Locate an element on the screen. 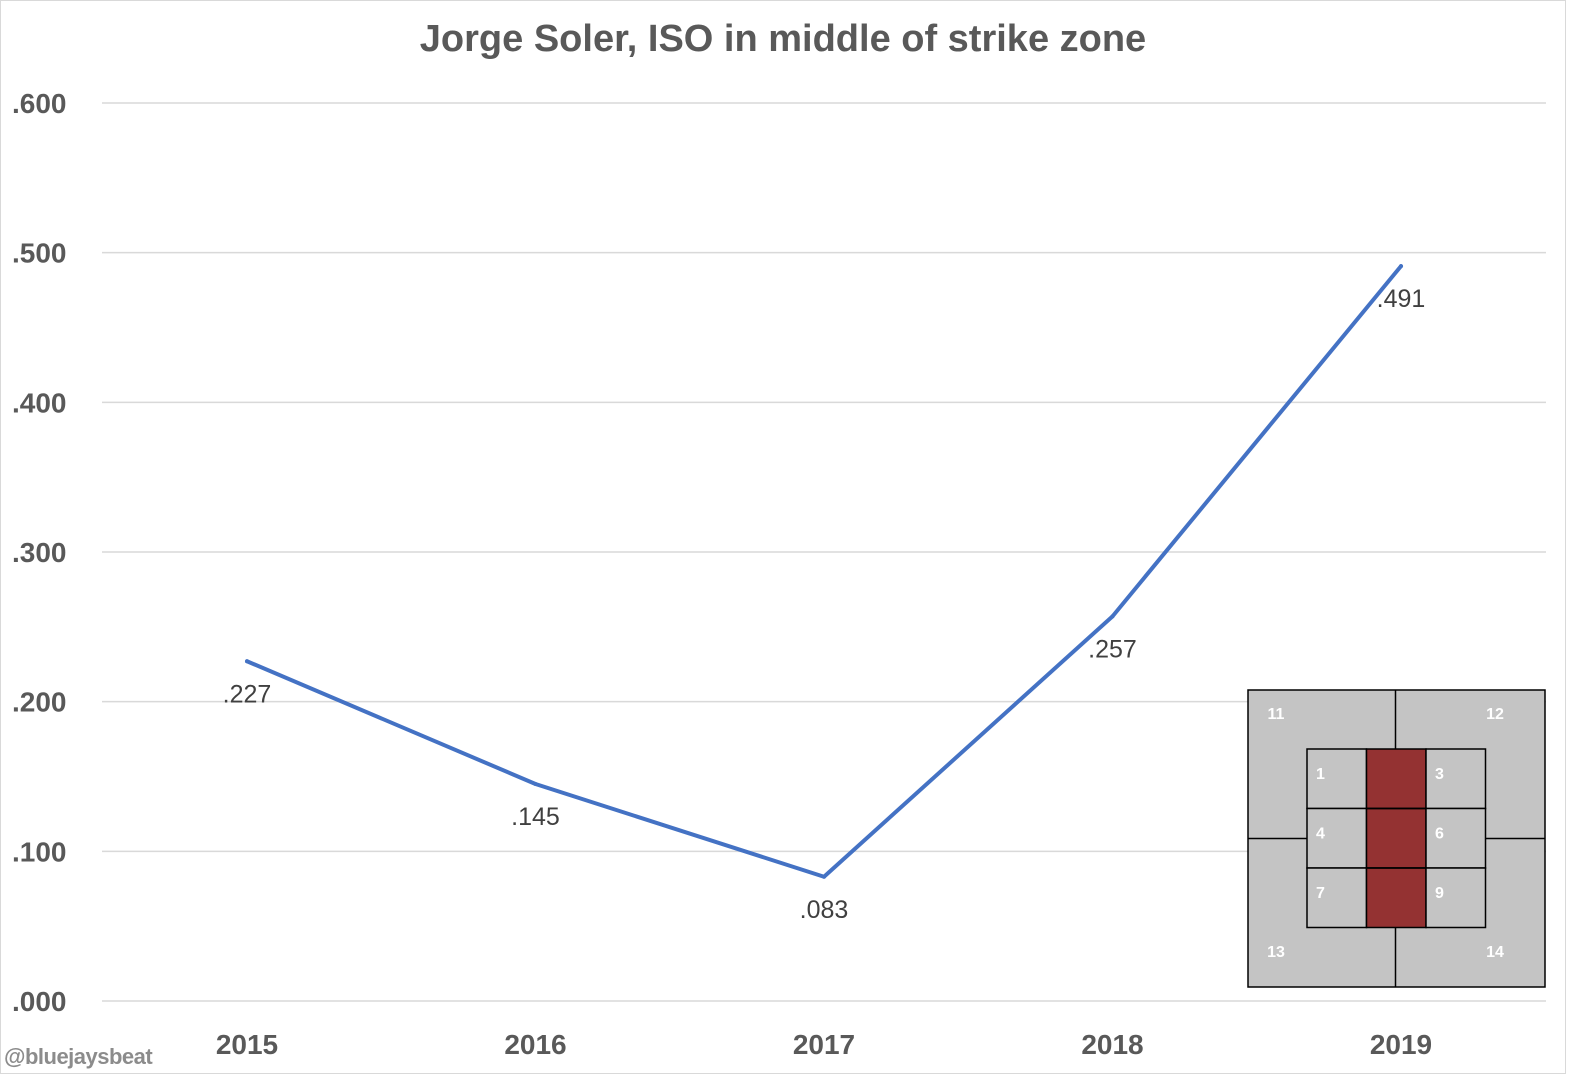 The width and height of the screenshot is (1580, 1084). strike-zone-label: 1 is located at coordinates (1320, 774).